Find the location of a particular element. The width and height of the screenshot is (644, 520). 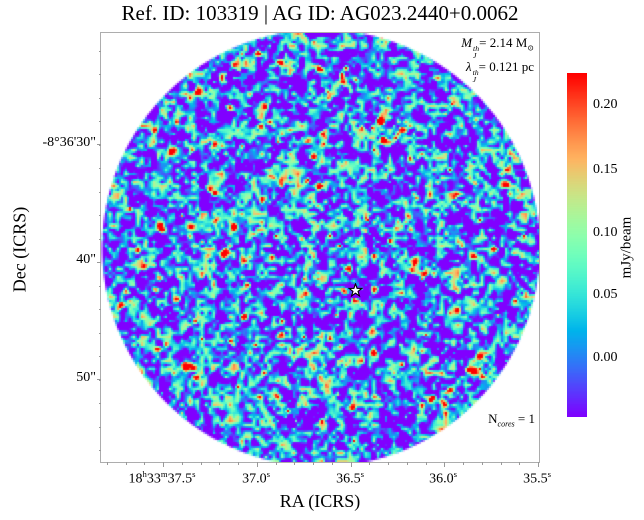

y-axis-label: Dec (ICRS) is located at coordinates (19, 249).